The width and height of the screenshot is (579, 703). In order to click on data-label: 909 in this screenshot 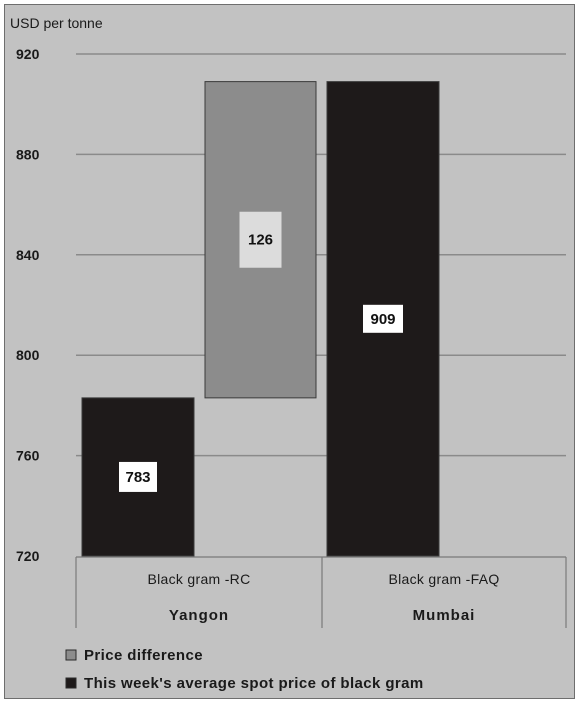, I will do `click(382, 319)`.